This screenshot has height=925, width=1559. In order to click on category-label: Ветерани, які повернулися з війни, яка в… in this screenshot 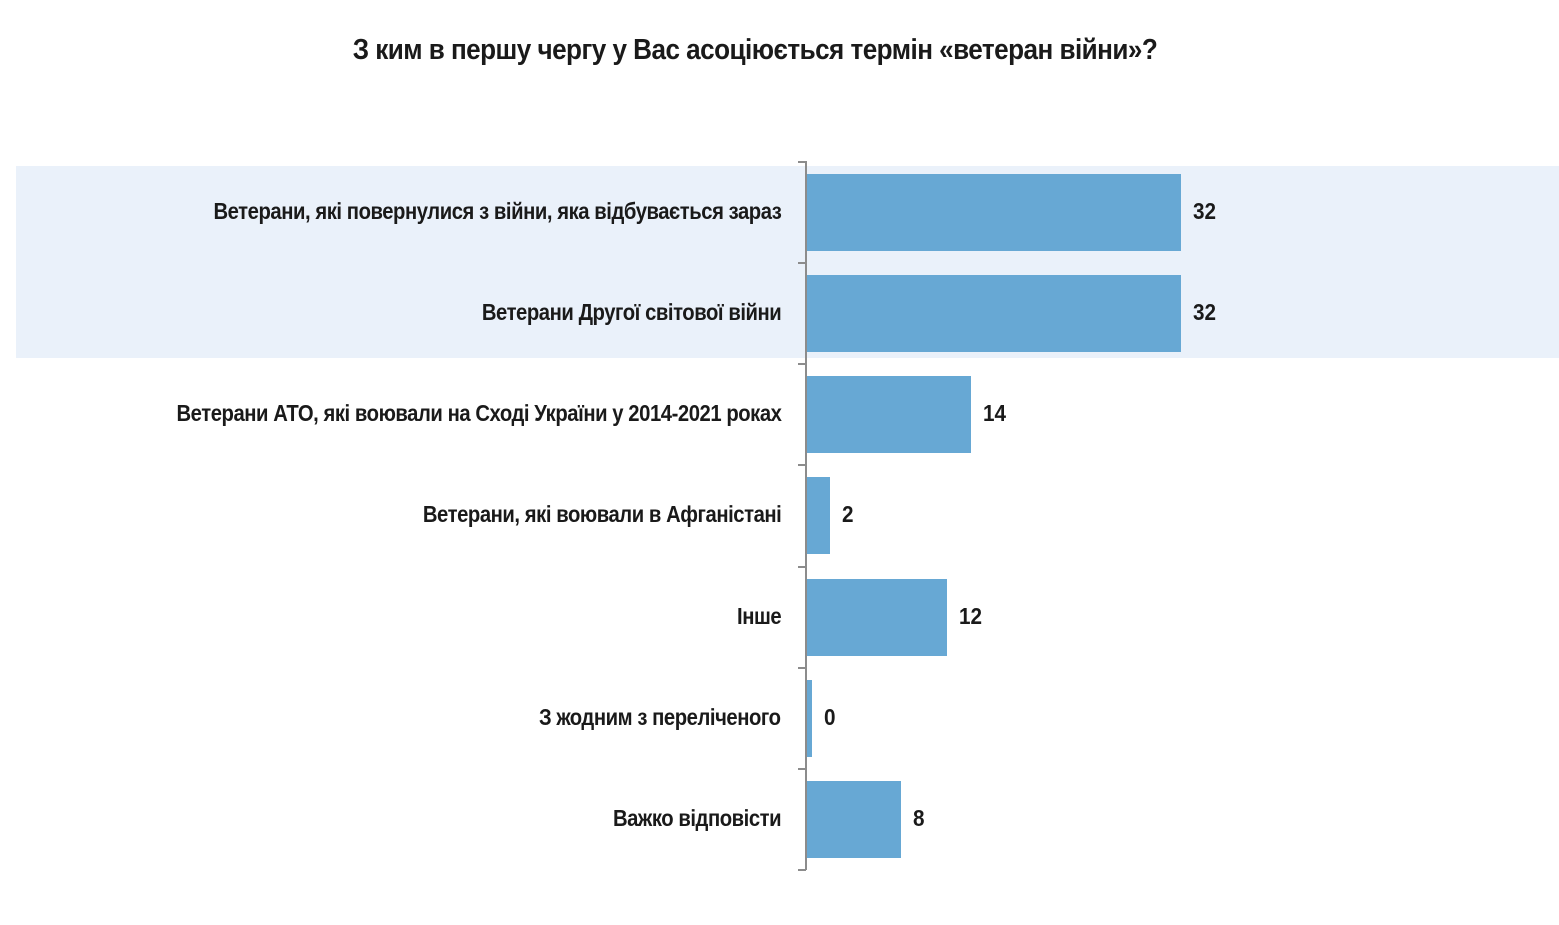, I will do `click(497, 211)`.